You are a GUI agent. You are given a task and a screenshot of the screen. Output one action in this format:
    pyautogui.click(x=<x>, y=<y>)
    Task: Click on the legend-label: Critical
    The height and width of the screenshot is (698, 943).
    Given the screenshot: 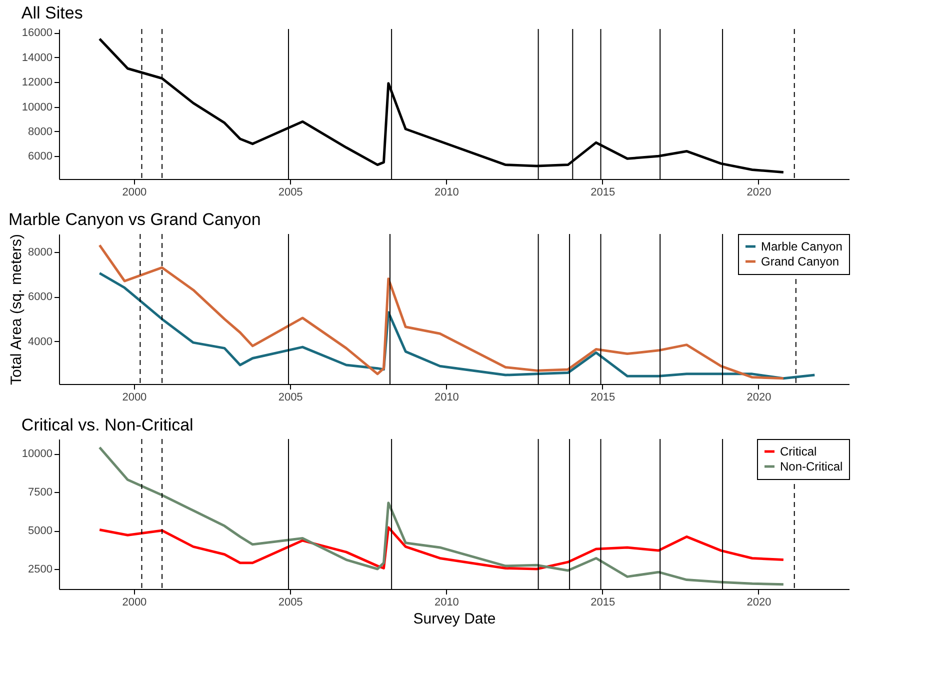 What is the action you would take?
    pyautogui.click(x=798, y=451)
    